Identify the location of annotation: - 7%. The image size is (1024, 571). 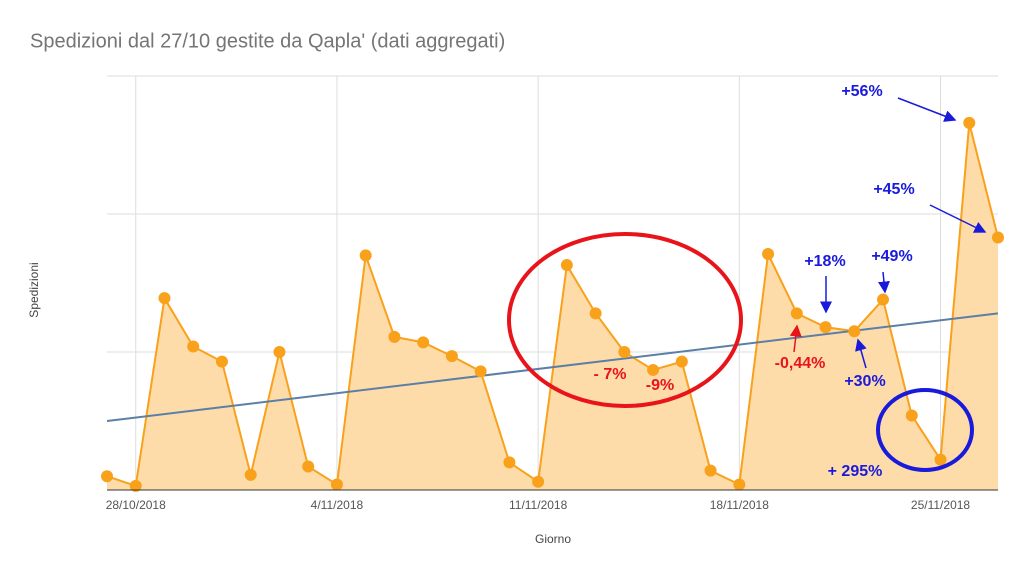
(610, 374).